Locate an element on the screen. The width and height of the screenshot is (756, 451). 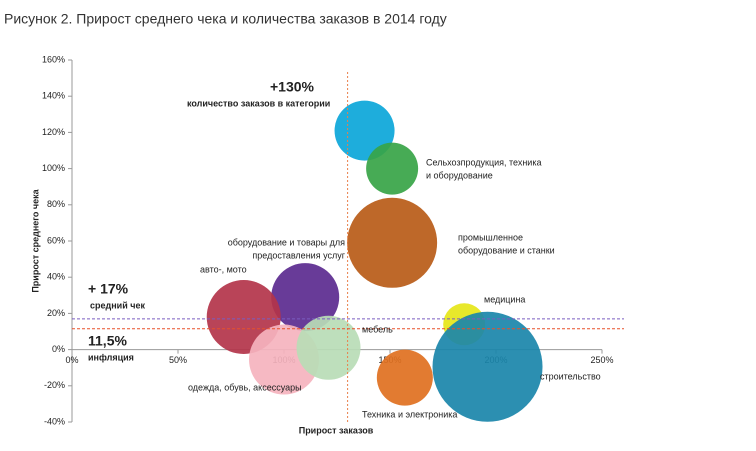
bubble-label: предоставления услуг is located at coordinates (298, 255).